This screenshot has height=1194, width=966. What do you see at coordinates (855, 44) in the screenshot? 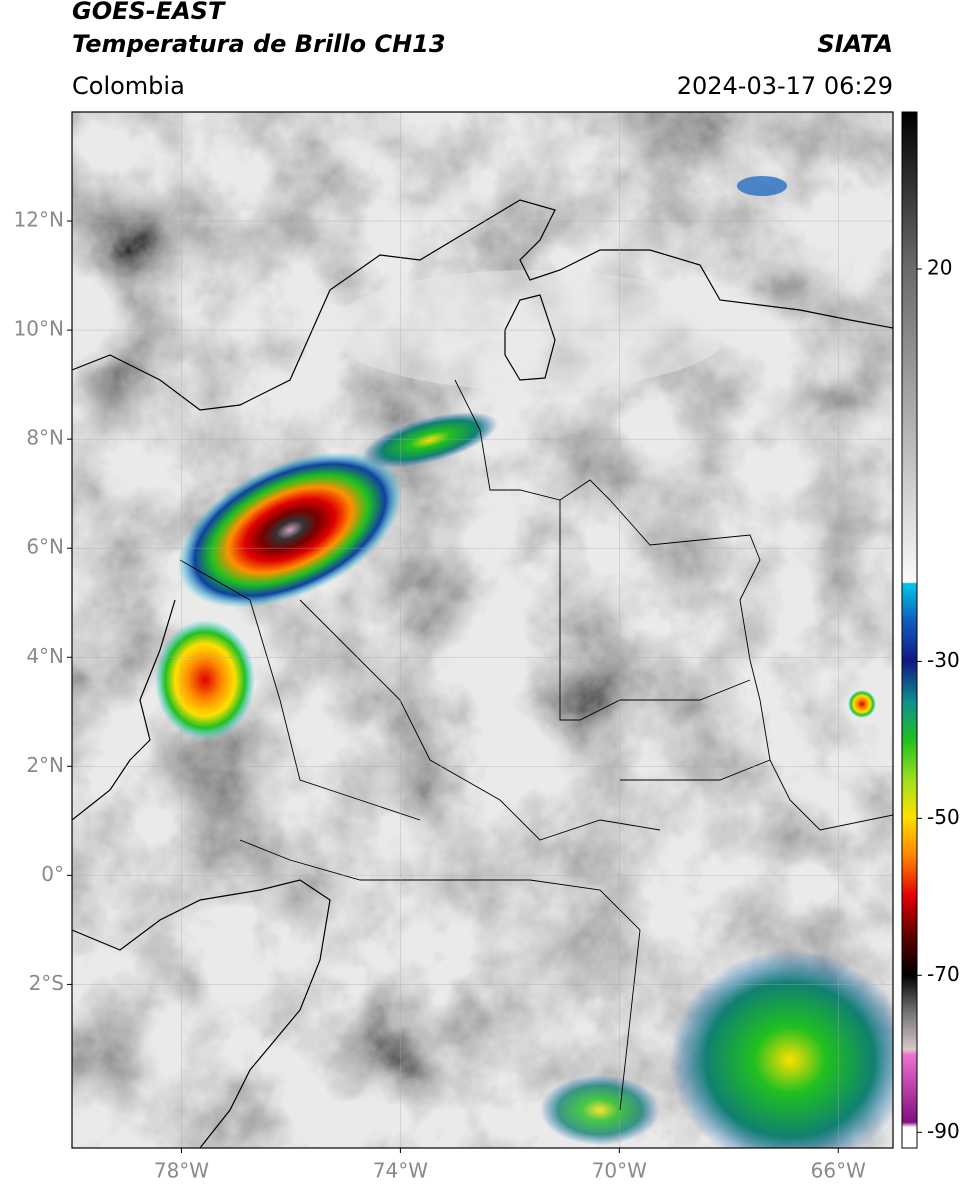
I see `source: SIATA` at bounding box center [855, 44].